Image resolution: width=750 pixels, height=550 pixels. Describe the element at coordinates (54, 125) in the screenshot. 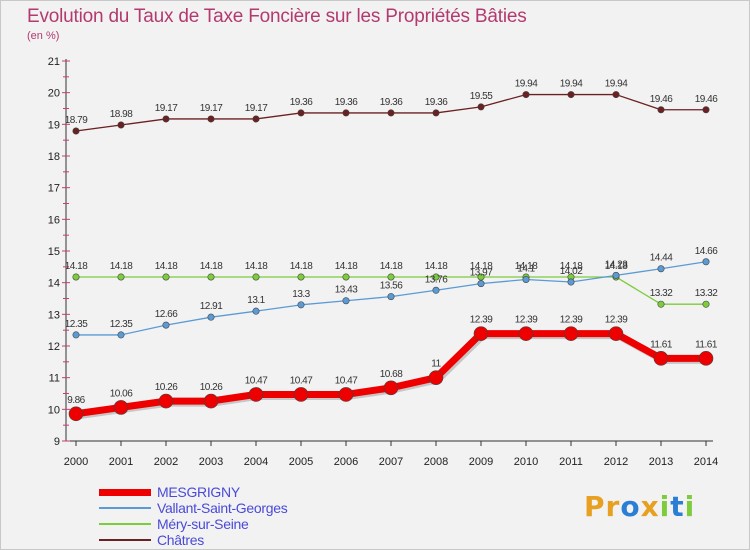

I see `y-tick-label: 19` at that location.